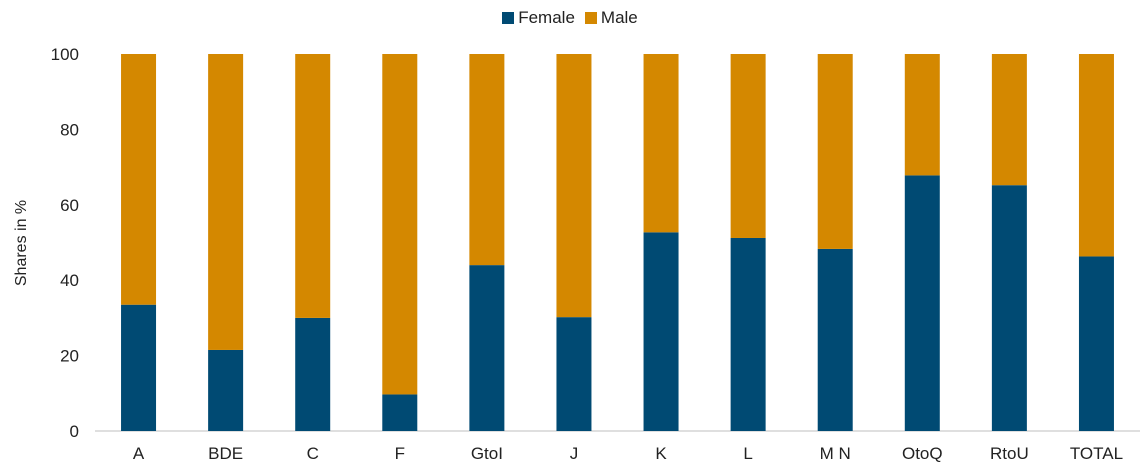 This screenshot has height=466, width=1140. Describe the element at coordinates (546, 17) in the screenshot. I see `legend-label-female: Female` at that location.